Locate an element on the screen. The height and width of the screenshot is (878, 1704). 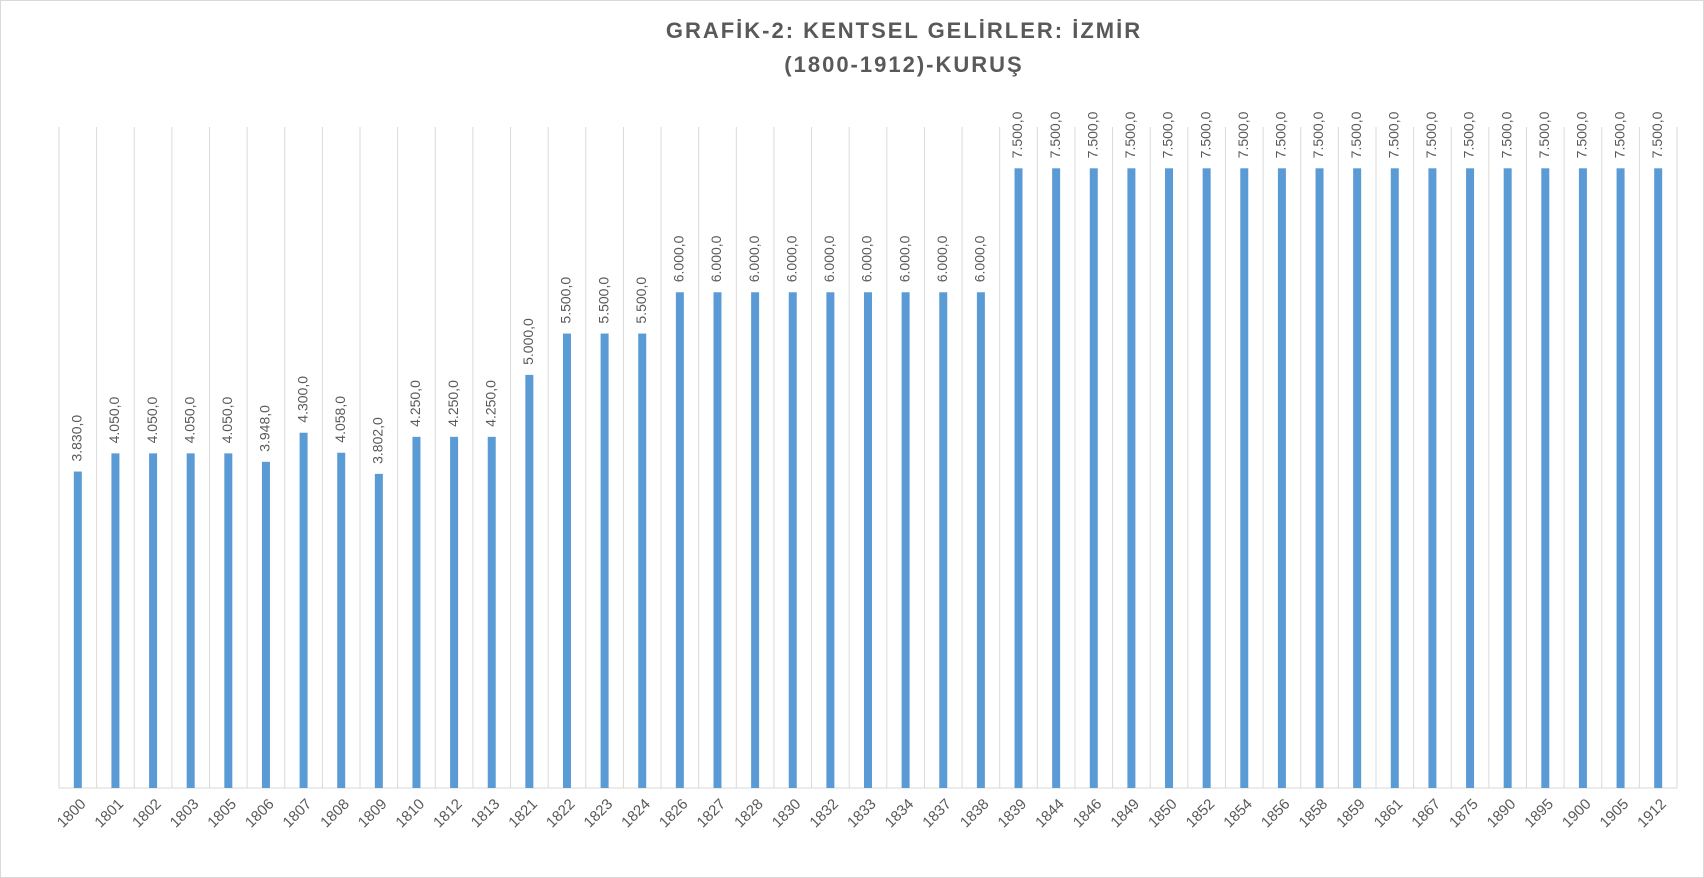
value-label: 3.830,0 is located at coordinates (77, 438).